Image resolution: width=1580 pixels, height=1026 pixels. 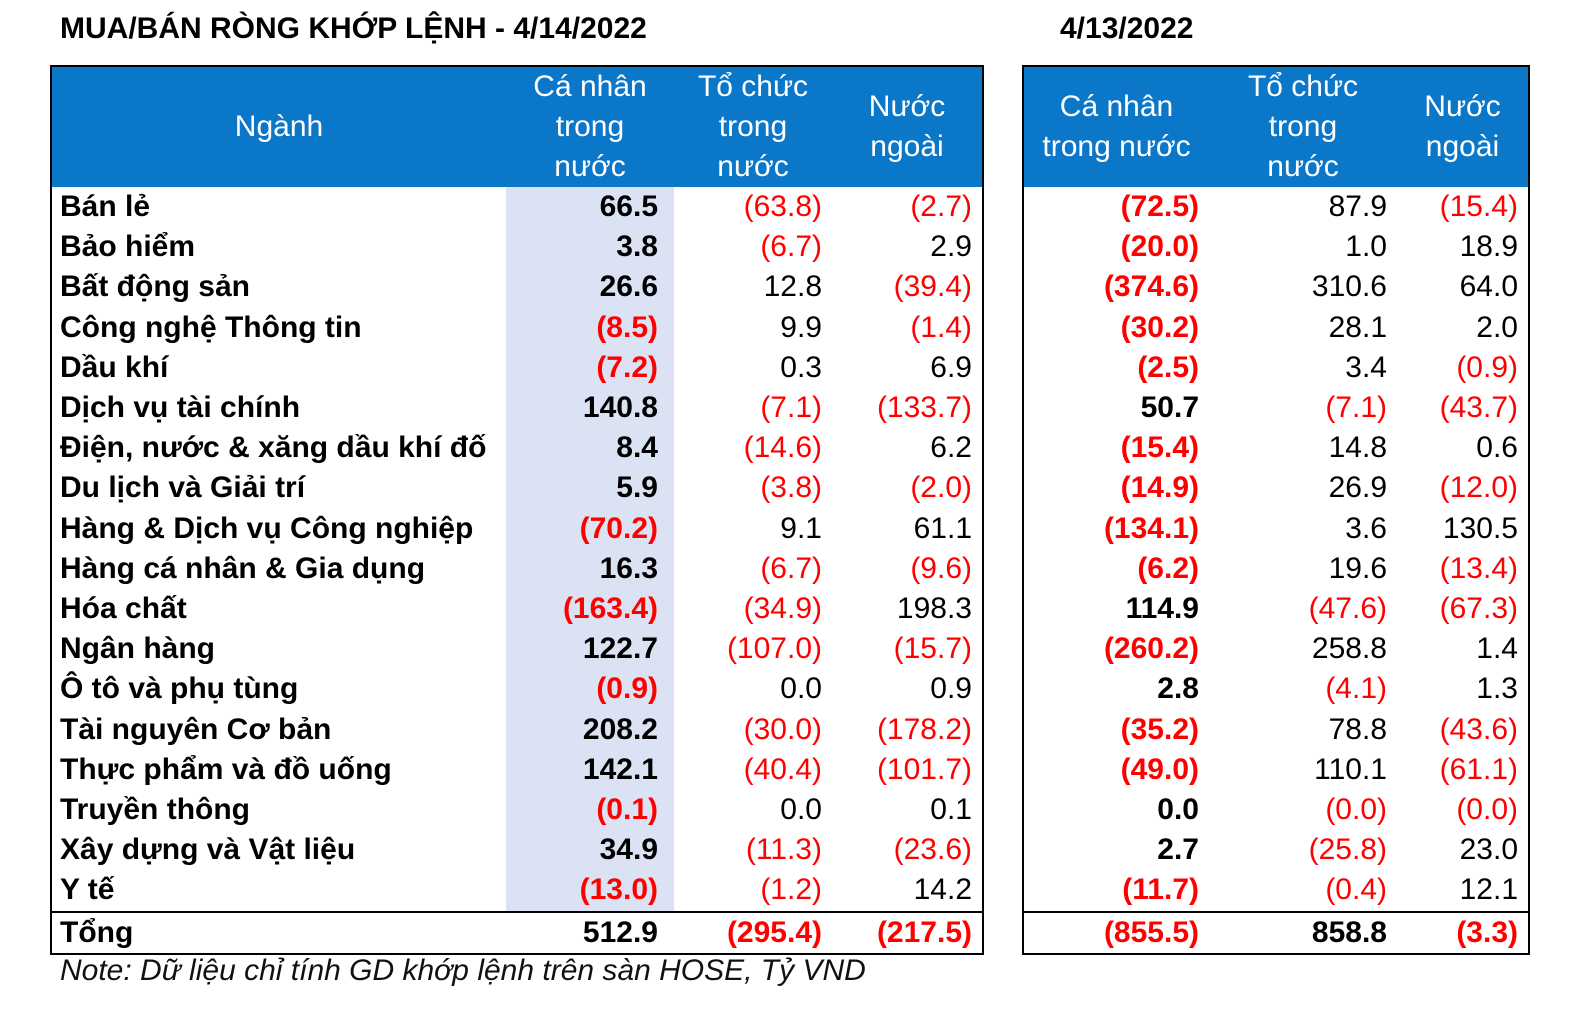 What do you see at coordinates (1357, 729) in the screenshot?
I see `value-institution: 78.8` at bounding box center [1357, 729].